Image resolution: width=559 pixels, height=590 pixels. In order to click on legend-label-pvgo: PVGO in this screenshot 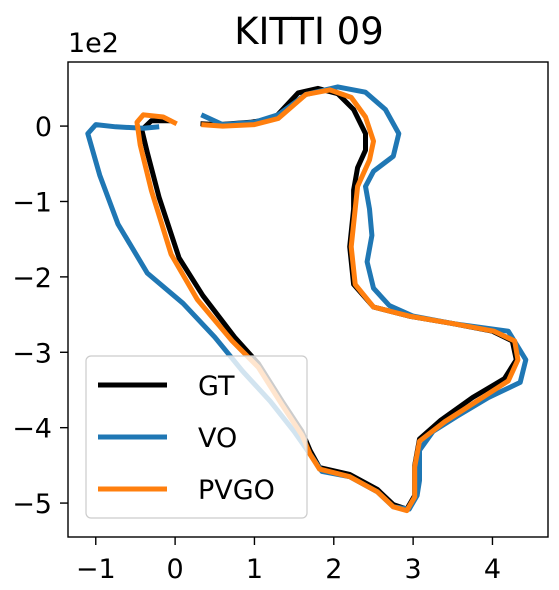, I will do `click(236, 490)`.